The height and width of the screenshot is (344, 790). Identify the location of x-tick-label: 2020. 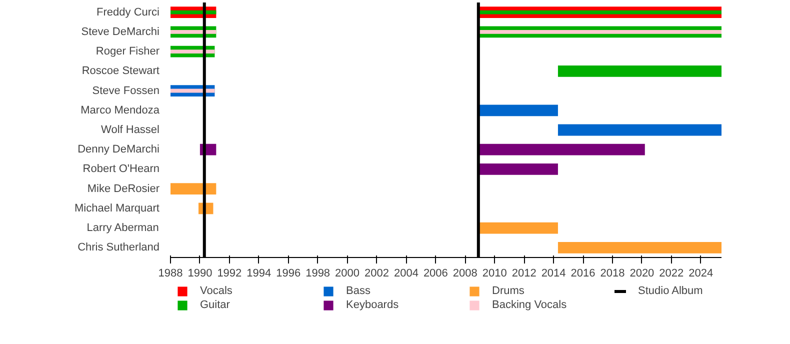
(642, 274).